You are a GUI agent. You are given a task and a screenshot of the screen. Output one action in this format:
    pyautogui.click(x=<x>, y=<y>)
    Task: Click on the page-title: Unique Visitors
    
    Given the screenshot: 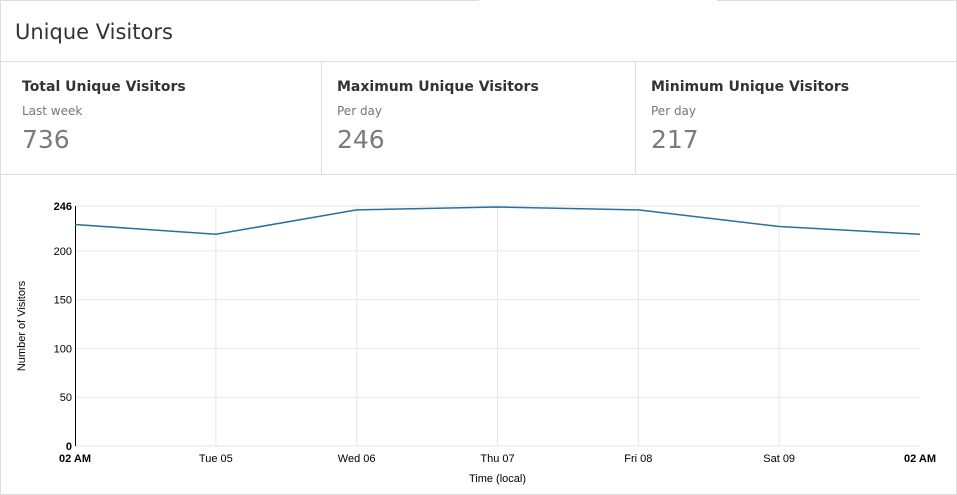 What is the action you would take?
    pyautogui.click(x=94, y=32)
    